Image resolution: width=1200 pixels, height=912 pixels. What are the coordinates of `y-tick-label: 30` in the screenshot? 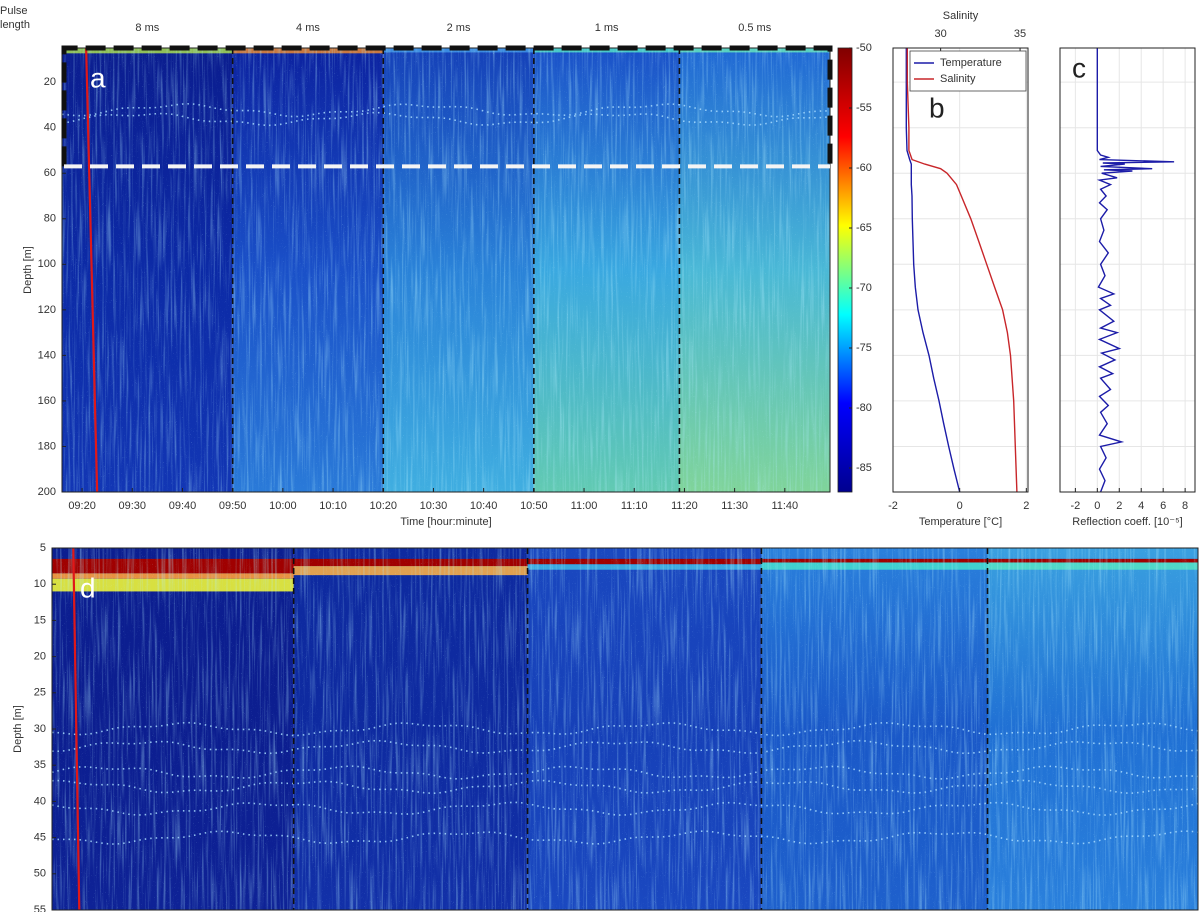 It's located at (40, 729).